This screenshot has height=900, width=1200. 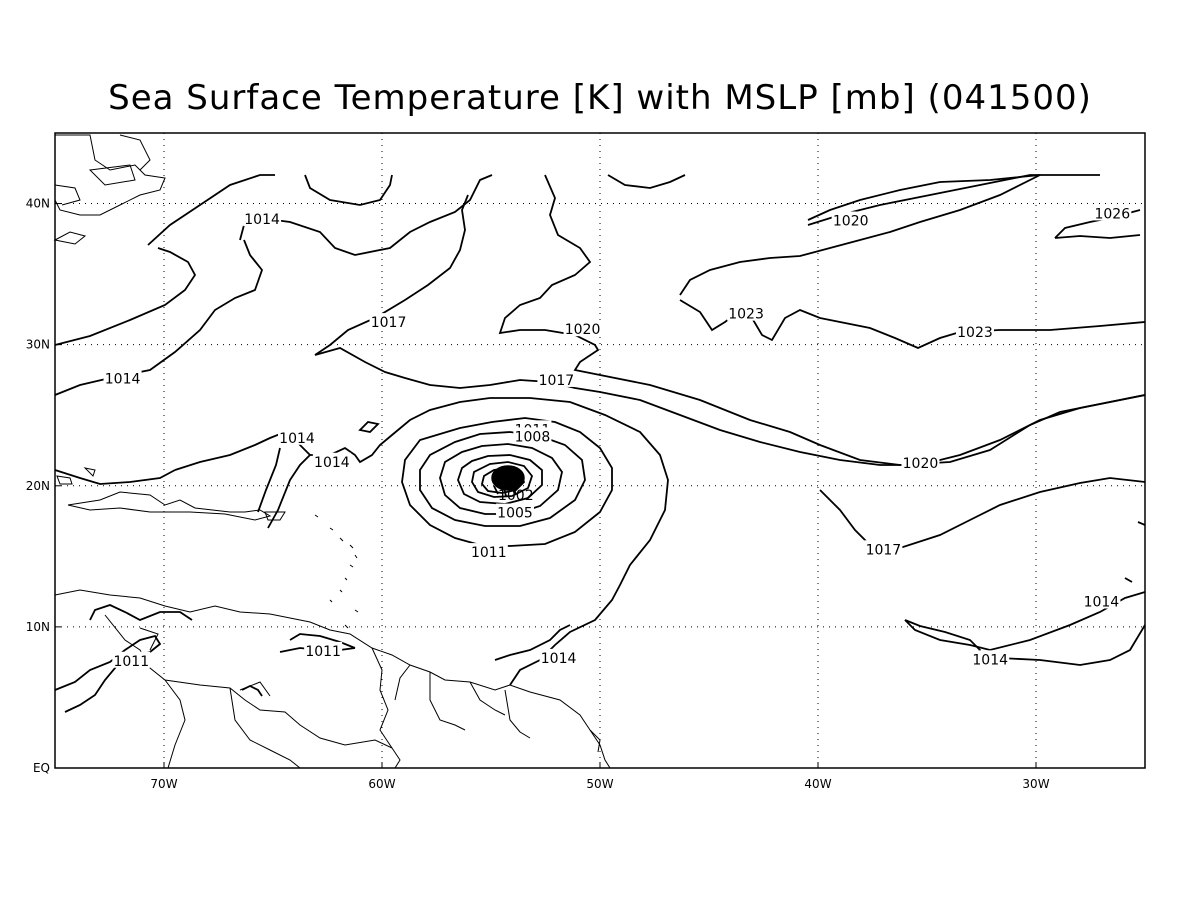 I want to click on low-ring-label: 1002, so click(x=516, y=496).